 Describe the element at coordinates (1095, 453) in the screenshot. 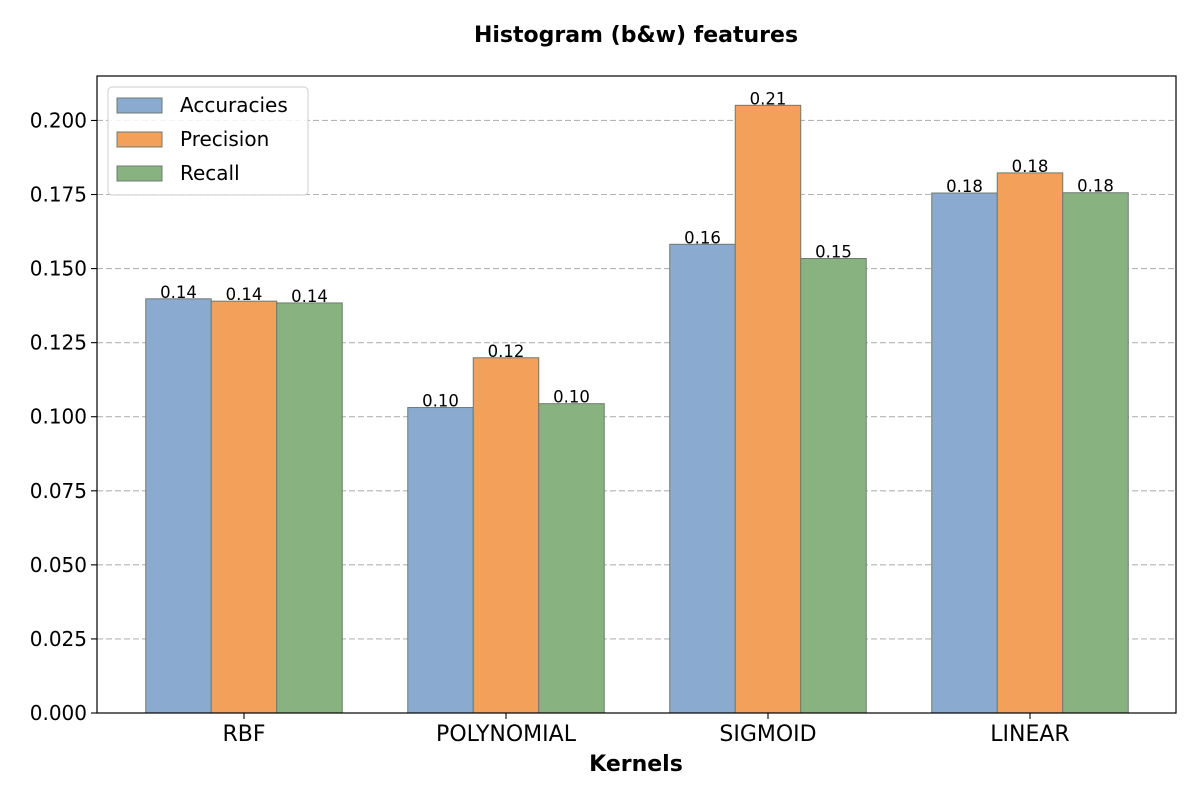

I see `bar-recall-linear` at that location.